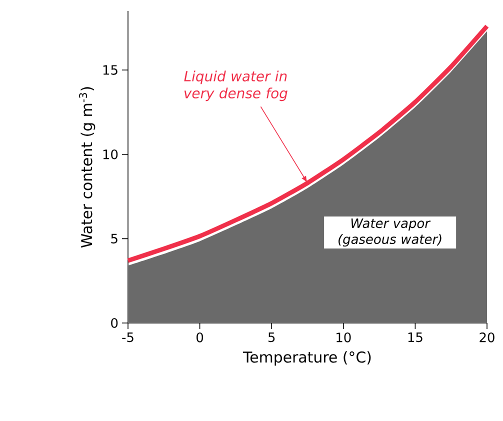 This screenshot has width=503, height=421. What do you see at coordinates (343, 337) in the screenshot?
I see `x-tick-label: 10` at bounding box center [343, 337].